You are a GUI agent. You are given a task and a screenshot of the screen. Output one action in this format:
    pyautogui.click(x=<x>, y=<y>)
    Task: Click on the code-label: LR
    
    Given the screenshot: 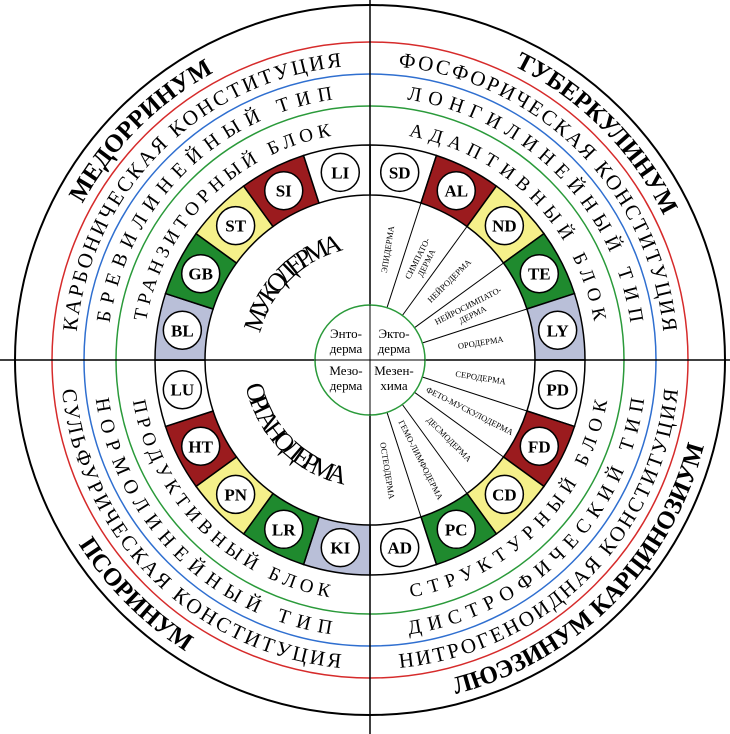 What is the action you would take?
    pyautogui.click(x=284, y=529)
    